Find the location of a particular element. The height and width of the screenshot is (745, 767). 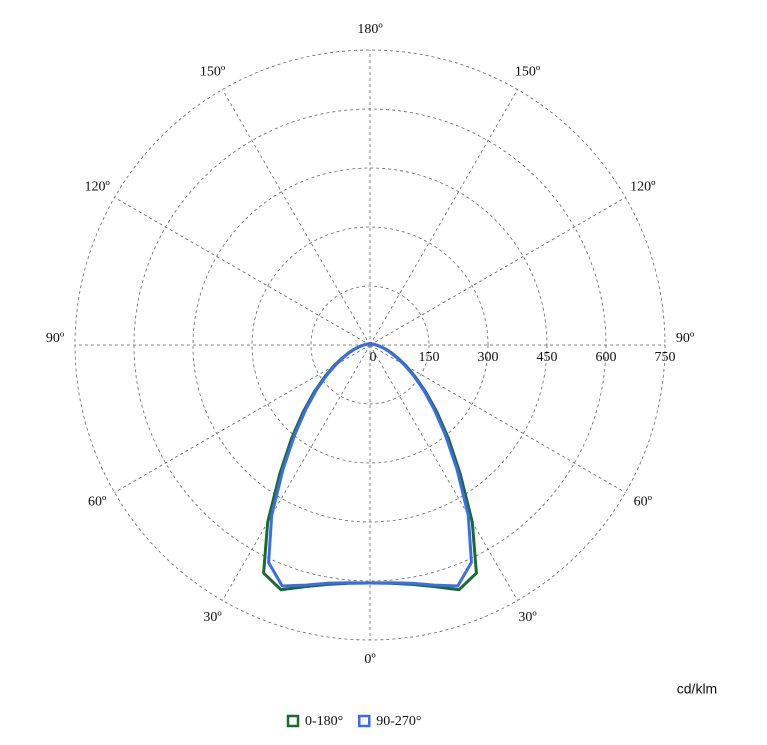

angle-tick-label: 0º is located at coordinates (370, 659).